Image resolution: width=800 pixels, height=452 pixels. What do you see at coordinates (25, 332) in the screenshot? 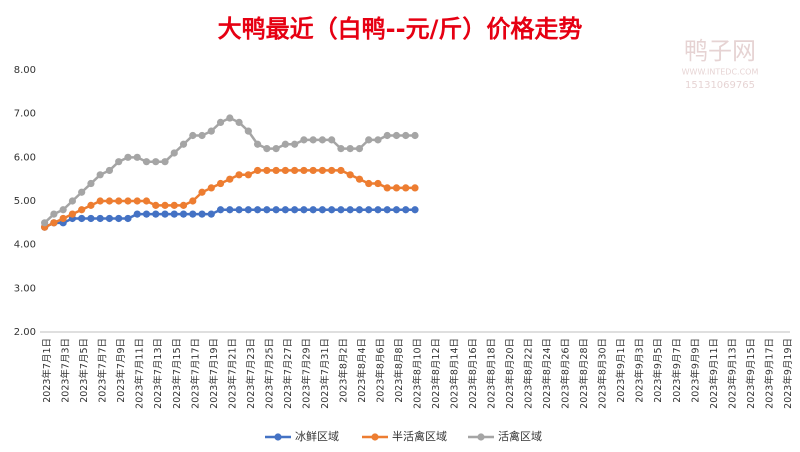
I see `y-tick-label: 2.00` at bounding box center [25, 332].